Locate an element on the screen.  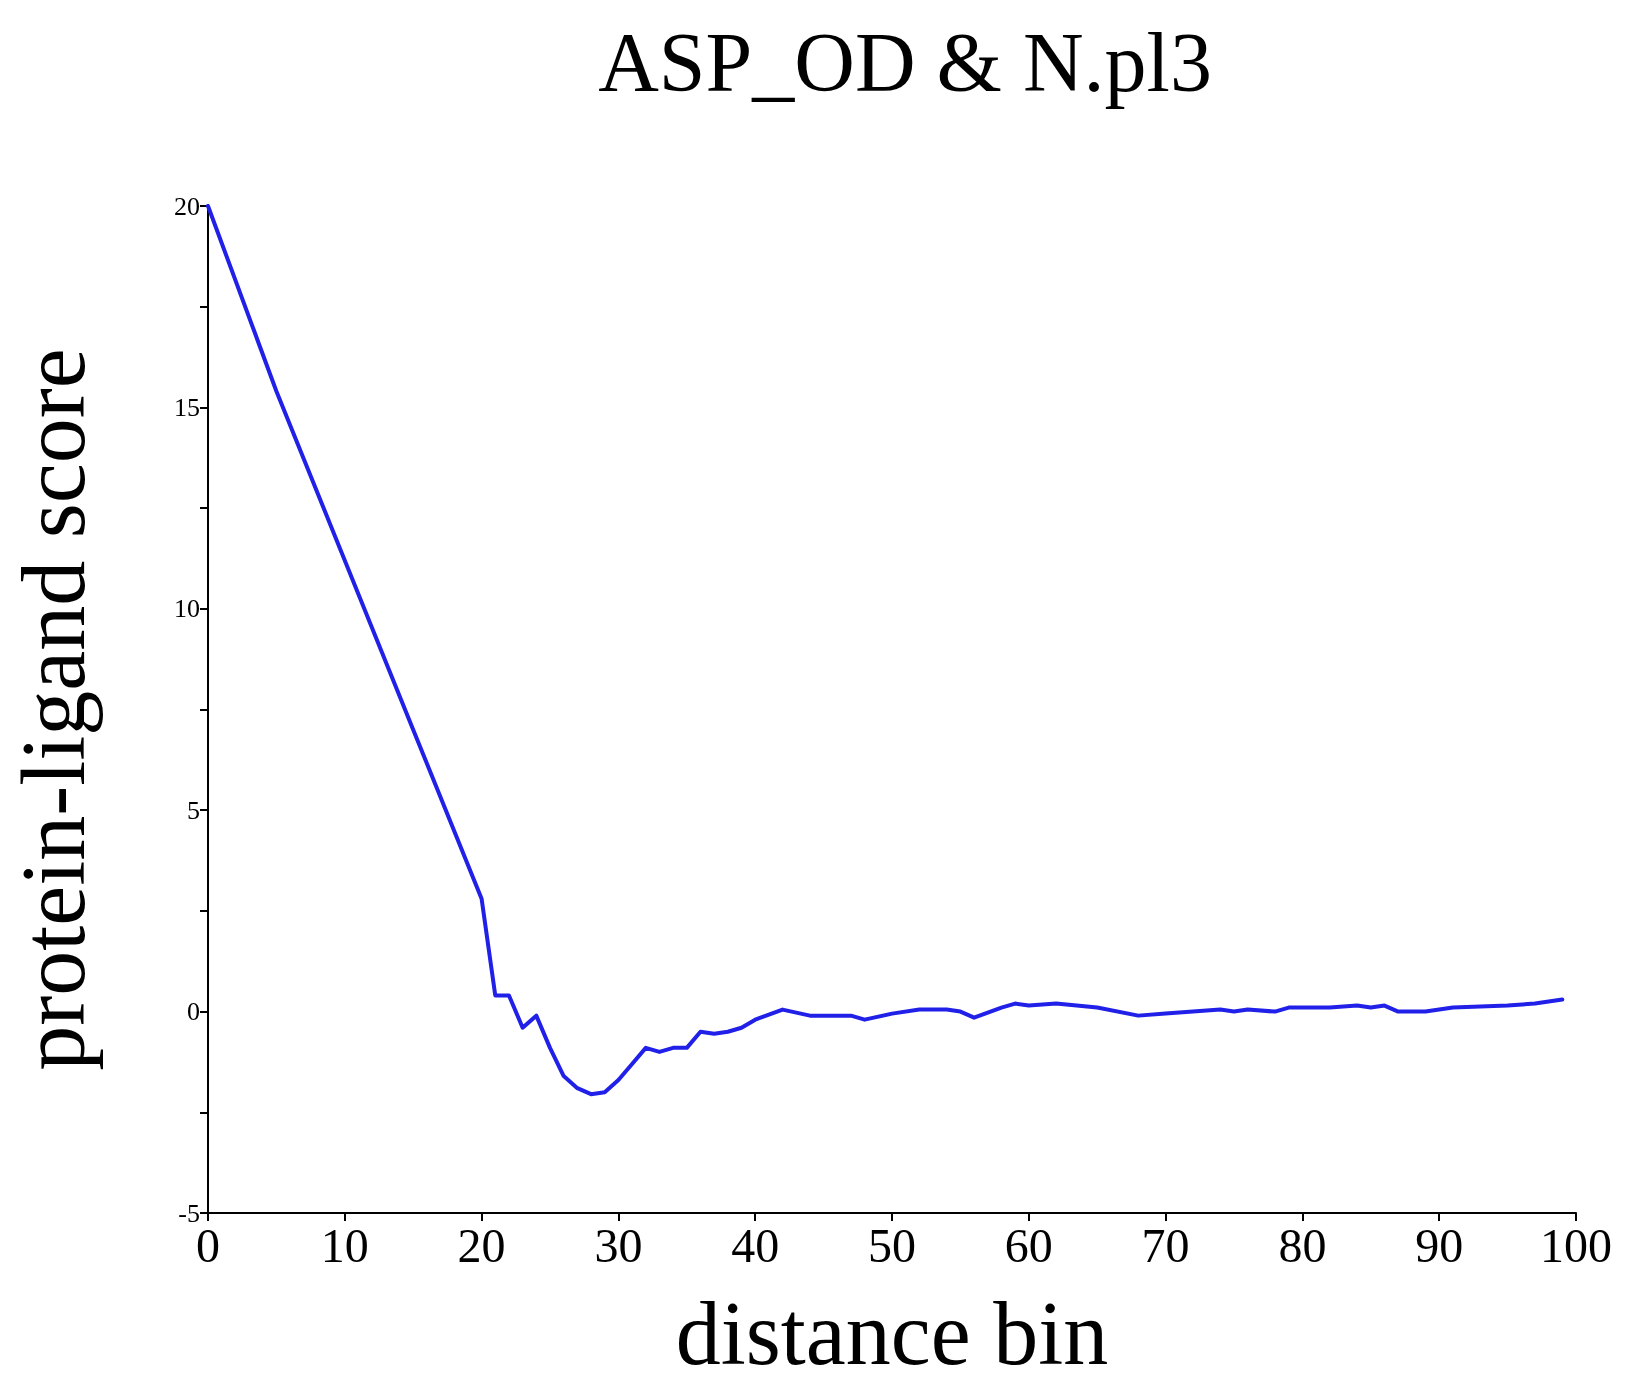
x-tick-label: 10 is located at coordinates (344, 1245).